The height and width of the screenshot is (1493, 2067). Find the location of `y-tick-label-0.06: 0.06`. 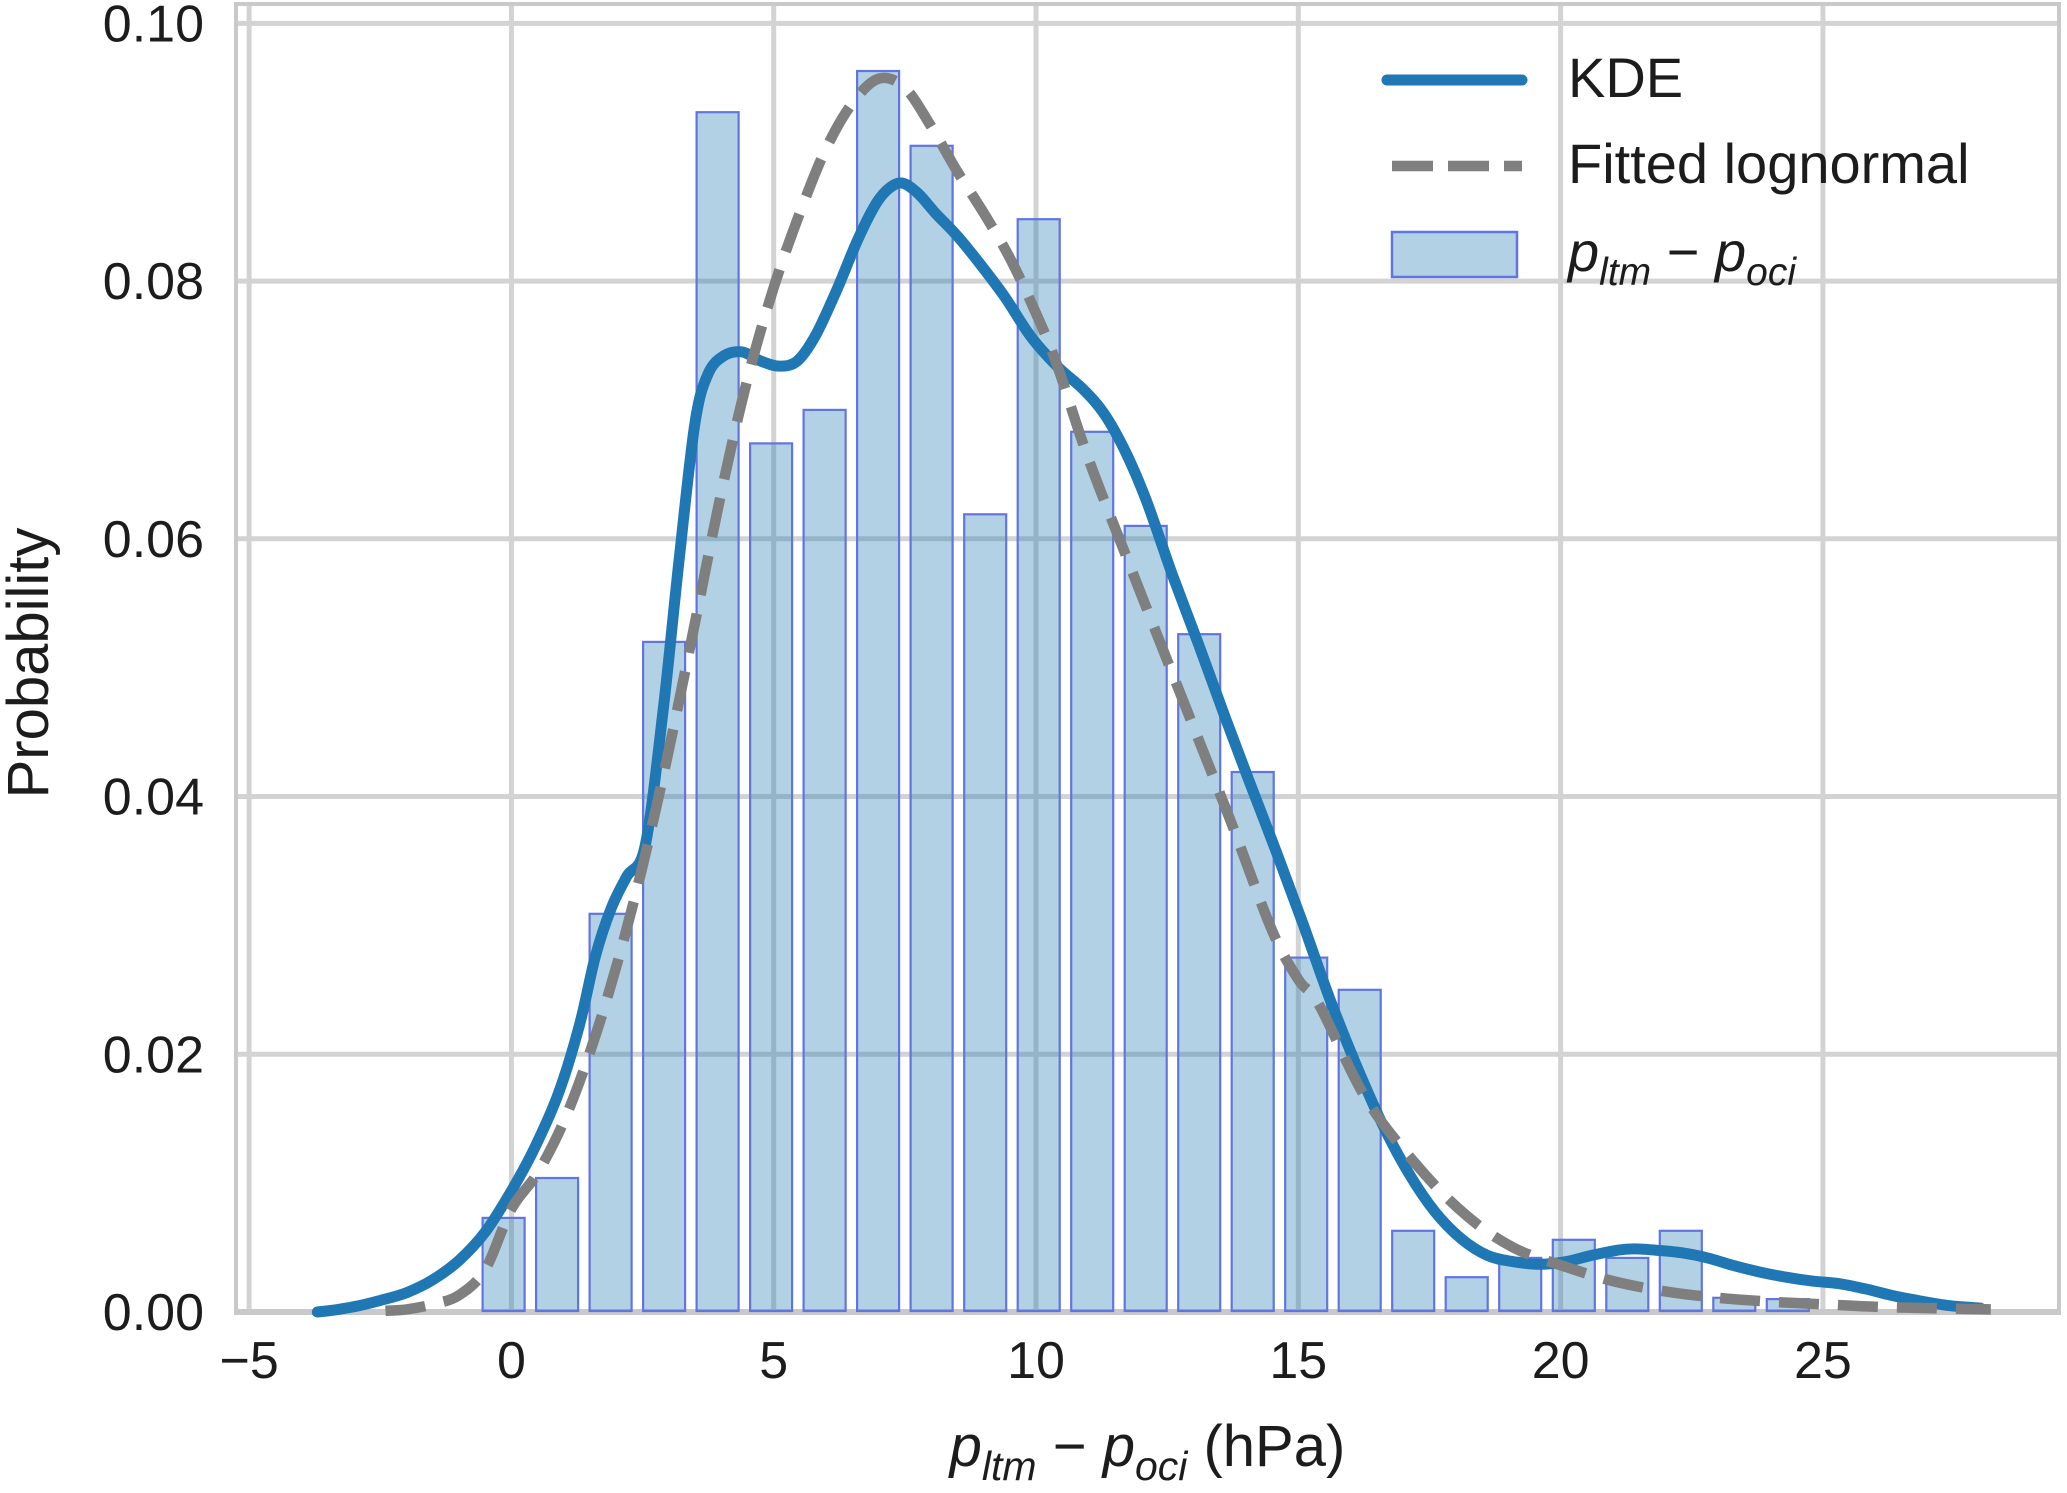

y-tick-label-0.06: 0.06 is located at coordinates (153, 540).